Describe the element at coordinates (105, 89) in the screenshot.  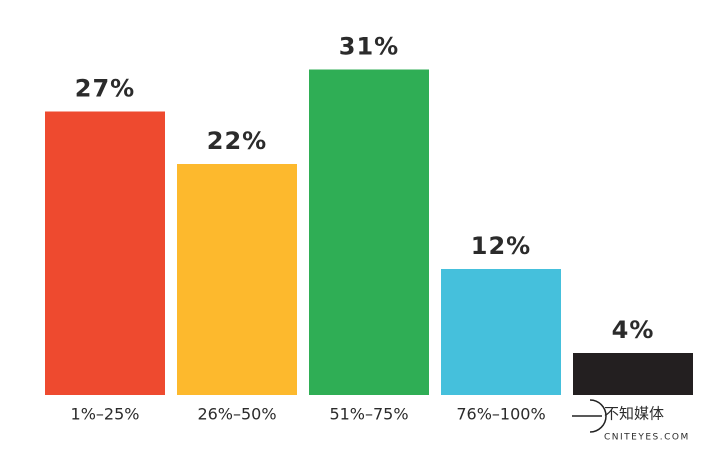
I see `value-label: 27%` at that location.